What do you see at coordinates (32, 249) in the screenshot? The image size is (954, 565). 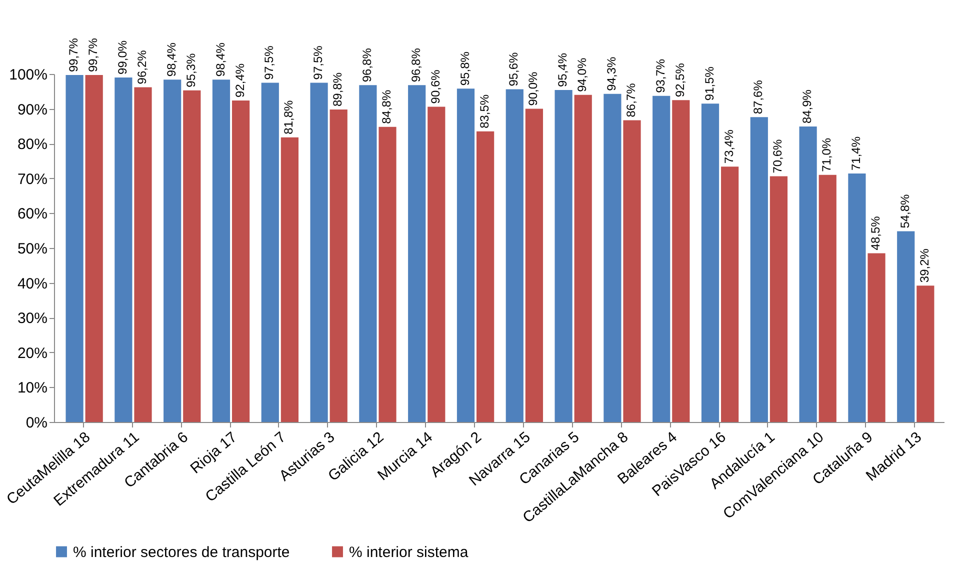 I see `y-tick-label: 50%` at bounding box center [32, 249].